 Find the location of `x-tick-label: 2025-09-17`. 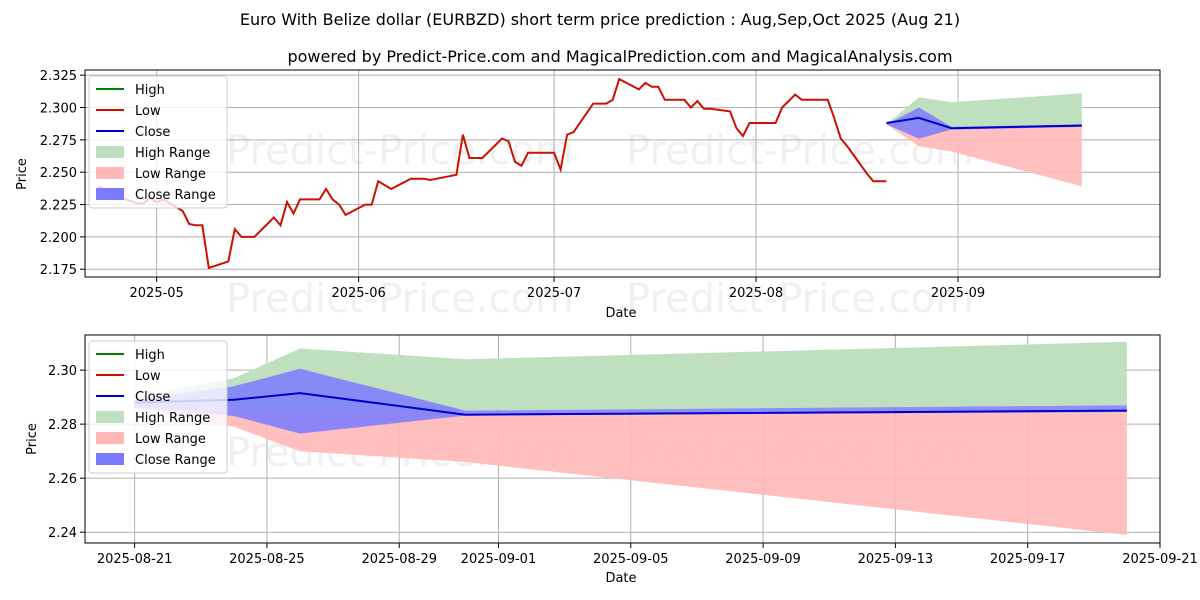

x-tick-label: 2025-09-17 is located at coordinates (1028, 559).